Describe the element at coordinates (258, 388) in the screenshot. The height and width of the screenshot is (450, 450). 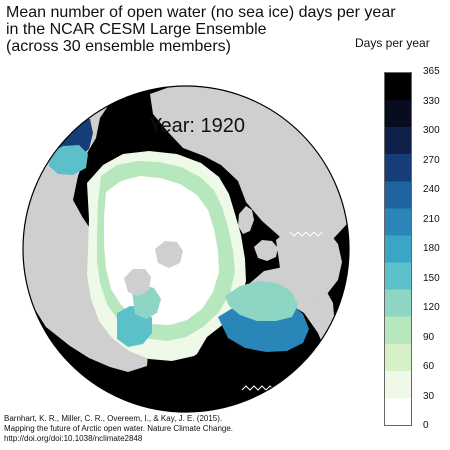
I see `coastline-grid-south` at that location.